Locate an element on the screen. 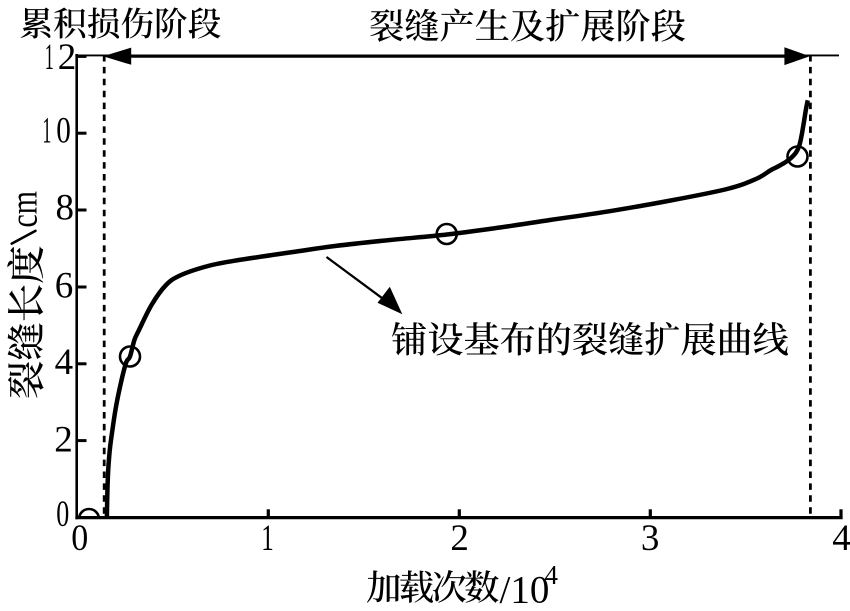 This screenshot has width=850, height=611. svg-text: 8 is located at coordinates (65, 207).